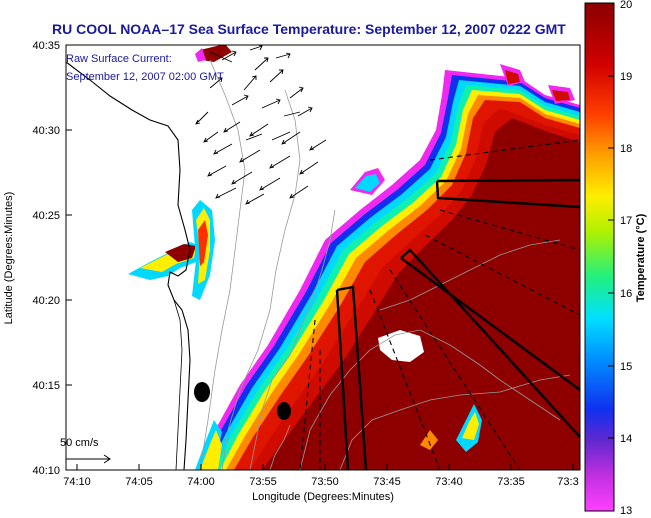 The width and height of the screenshot is (651, 518). I want to click on y-tick-label: 40:30, so click(46, 131).